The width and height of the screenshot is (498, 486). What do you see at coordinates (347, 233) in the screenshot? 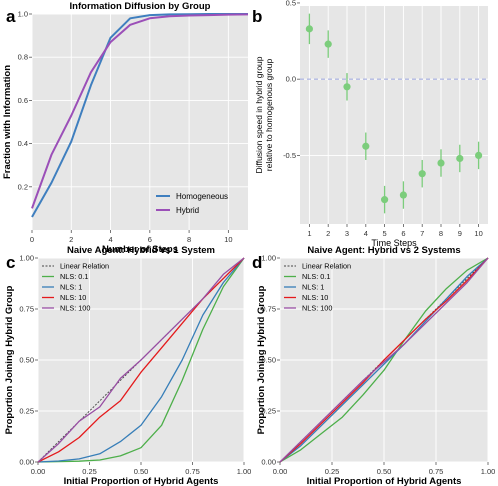
I see `x-tick-label: 3` at bounding box center [347, 233].